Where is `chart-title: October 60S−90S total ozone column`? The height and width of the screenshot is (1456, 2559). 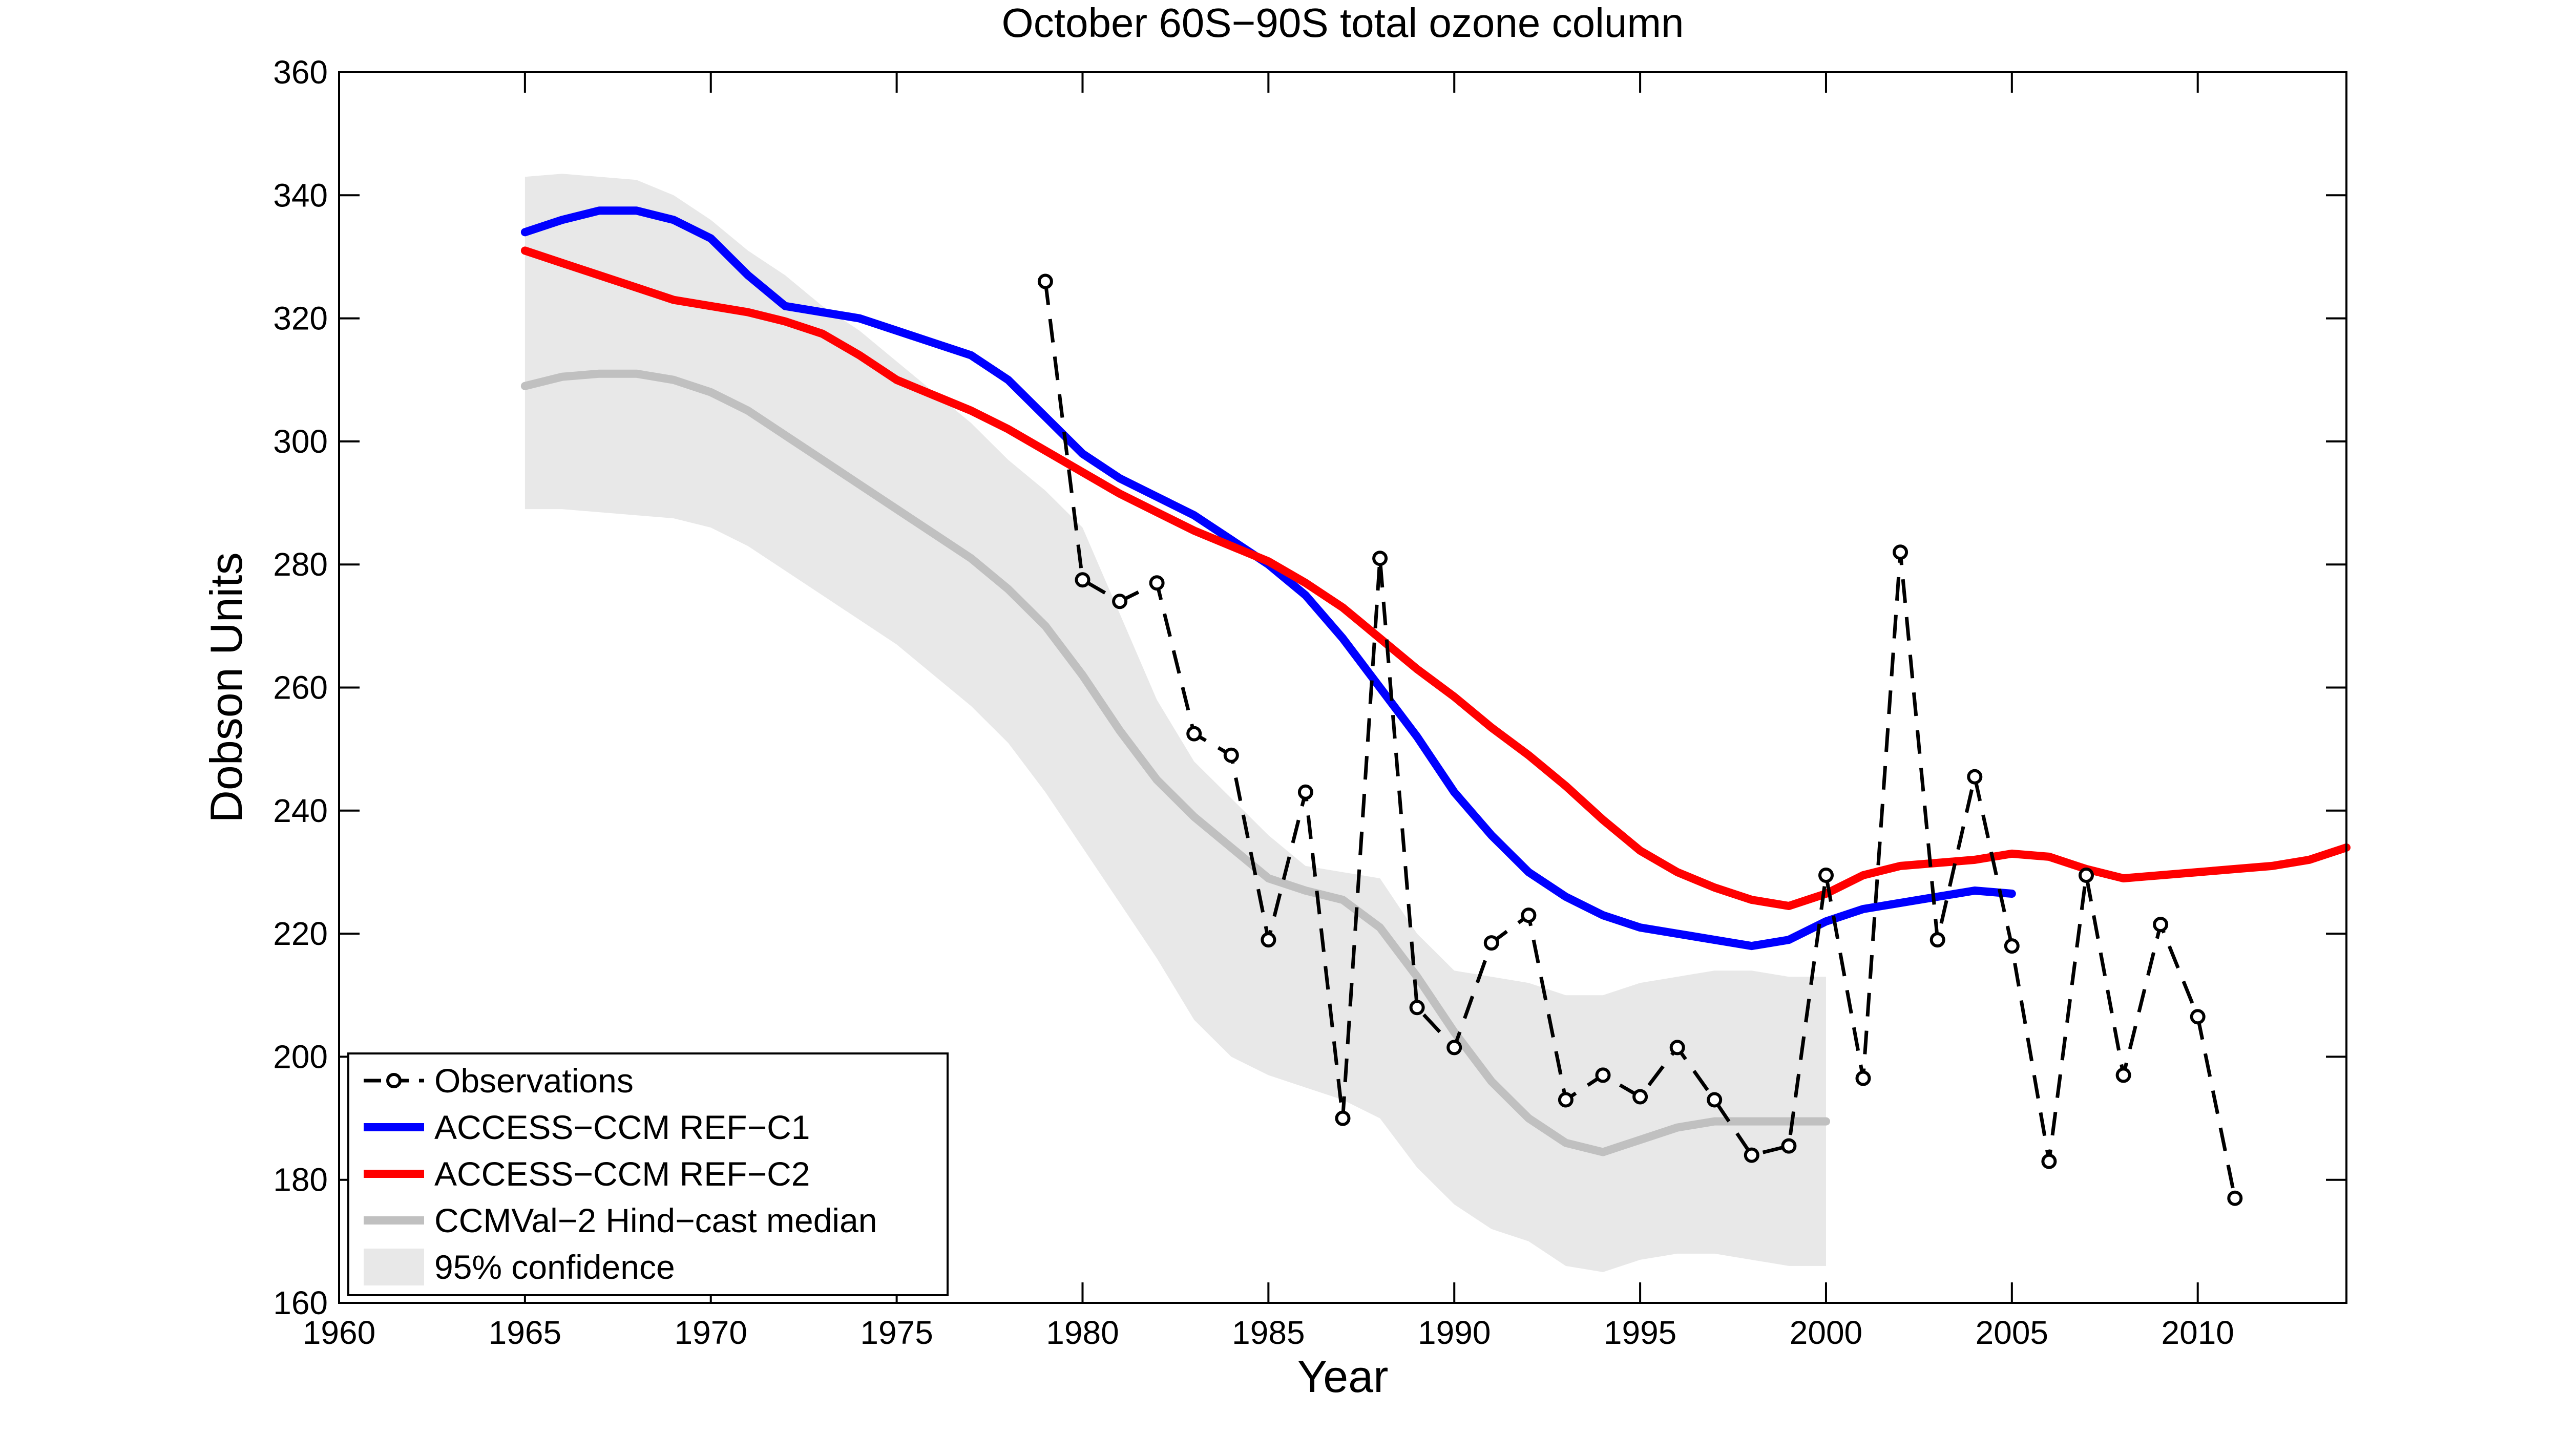
chart-title: October 60S−90S total ozone column is located at coordinates (1343, 23).